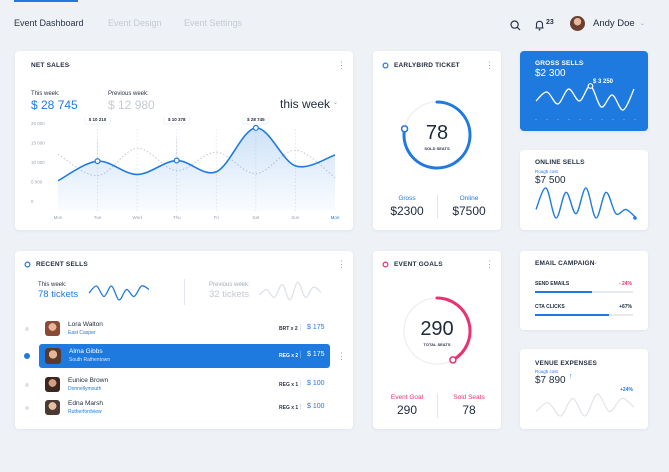  Describe the element at coordinates (305, 104) in the screenshot. I see `period-select: this week` at that location.